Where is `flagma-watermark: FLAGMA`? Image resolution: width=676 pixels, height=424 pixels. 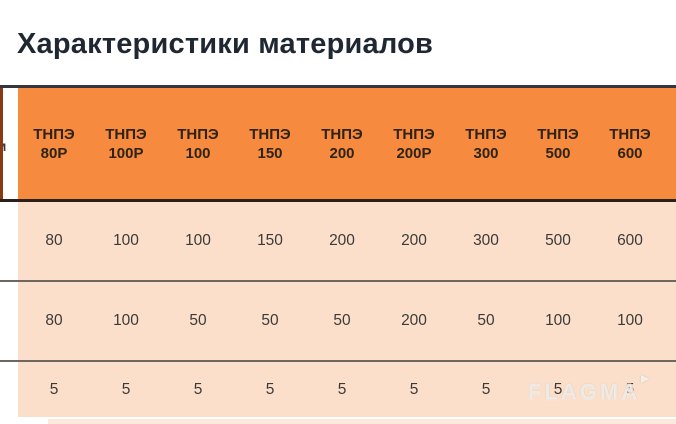 flagma-watermark: FLAGMA is located at coordinates (589, 390).